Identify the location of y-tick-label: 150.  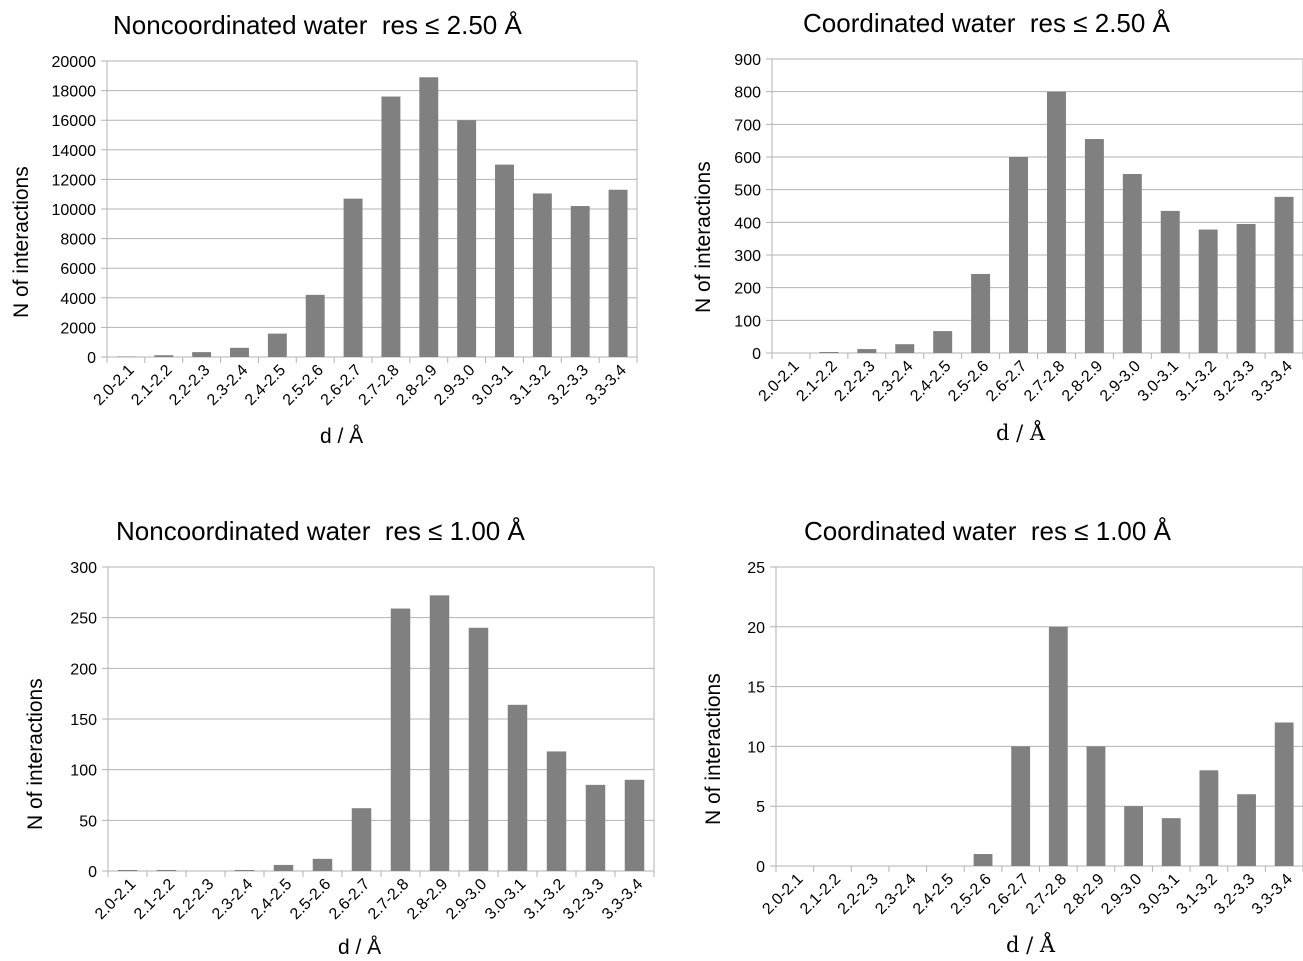
(83, 720).